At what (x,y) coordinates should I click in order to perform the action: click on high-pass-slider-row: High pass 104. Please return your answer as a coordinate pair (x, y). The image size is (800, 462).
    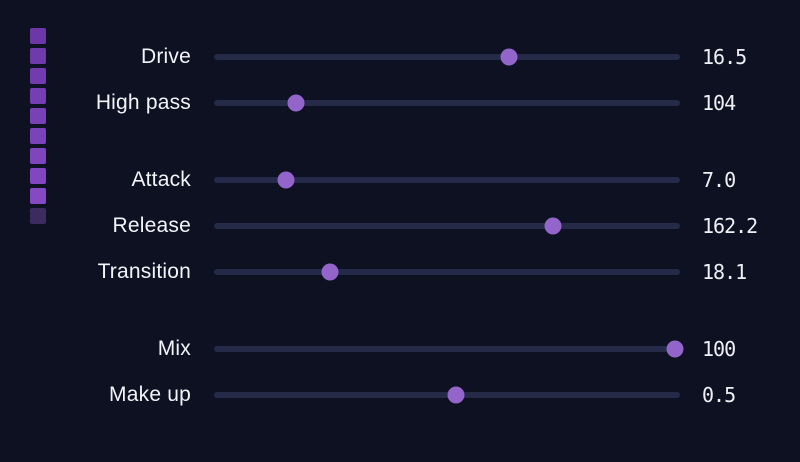
    Looking at the image, I should click on (400, 103).